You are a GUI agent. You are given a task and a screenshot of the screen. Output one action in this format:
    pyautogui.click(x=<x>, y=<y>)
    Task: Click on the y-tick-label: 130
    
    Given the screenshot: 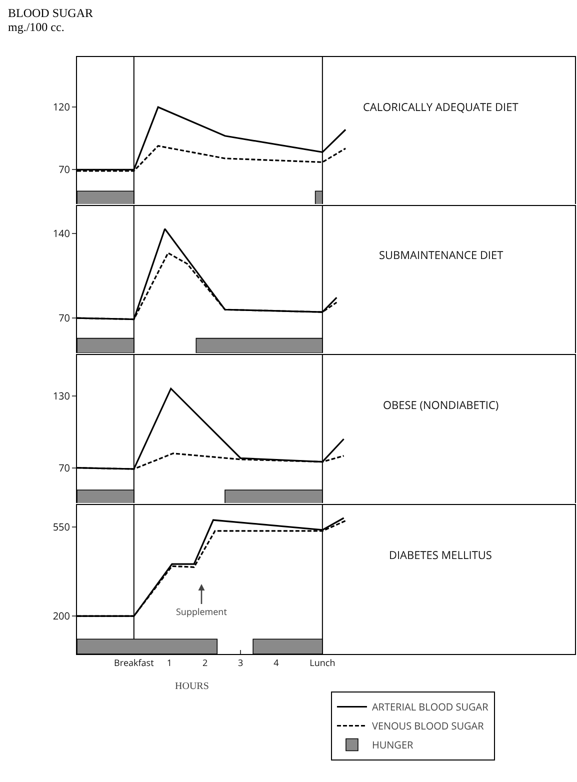 What is the action you would take?
    pyautogui.click(x=61, y=395)
    